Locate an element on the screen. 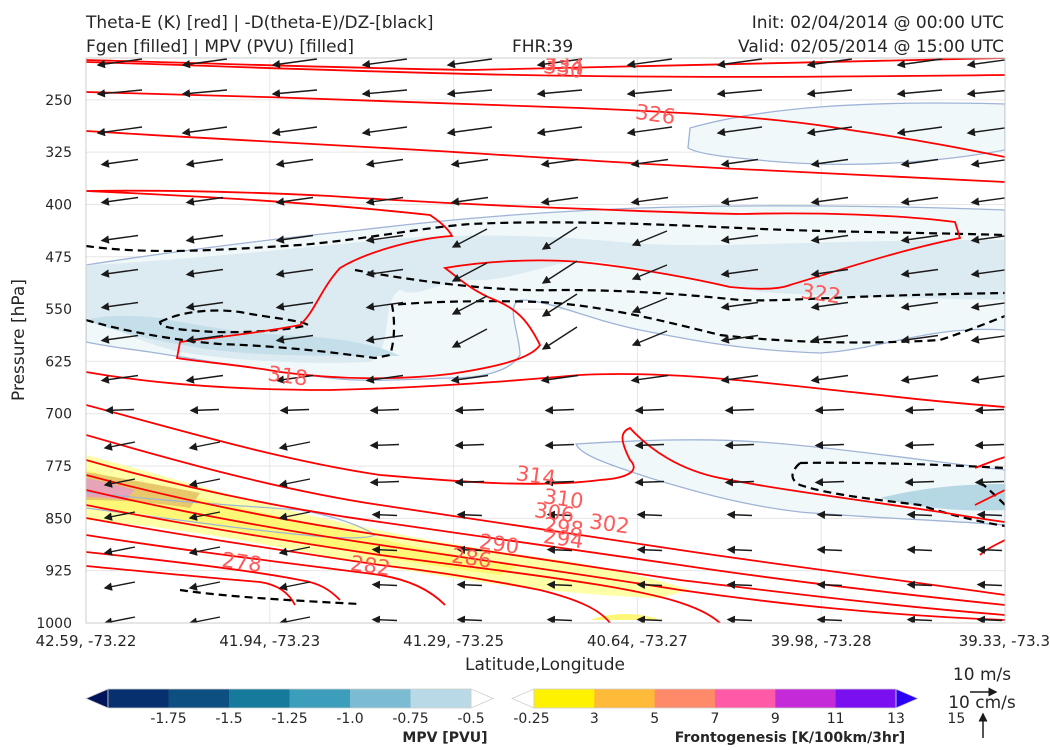  theta-e-label: 314 is located at coordinates (535, 475).